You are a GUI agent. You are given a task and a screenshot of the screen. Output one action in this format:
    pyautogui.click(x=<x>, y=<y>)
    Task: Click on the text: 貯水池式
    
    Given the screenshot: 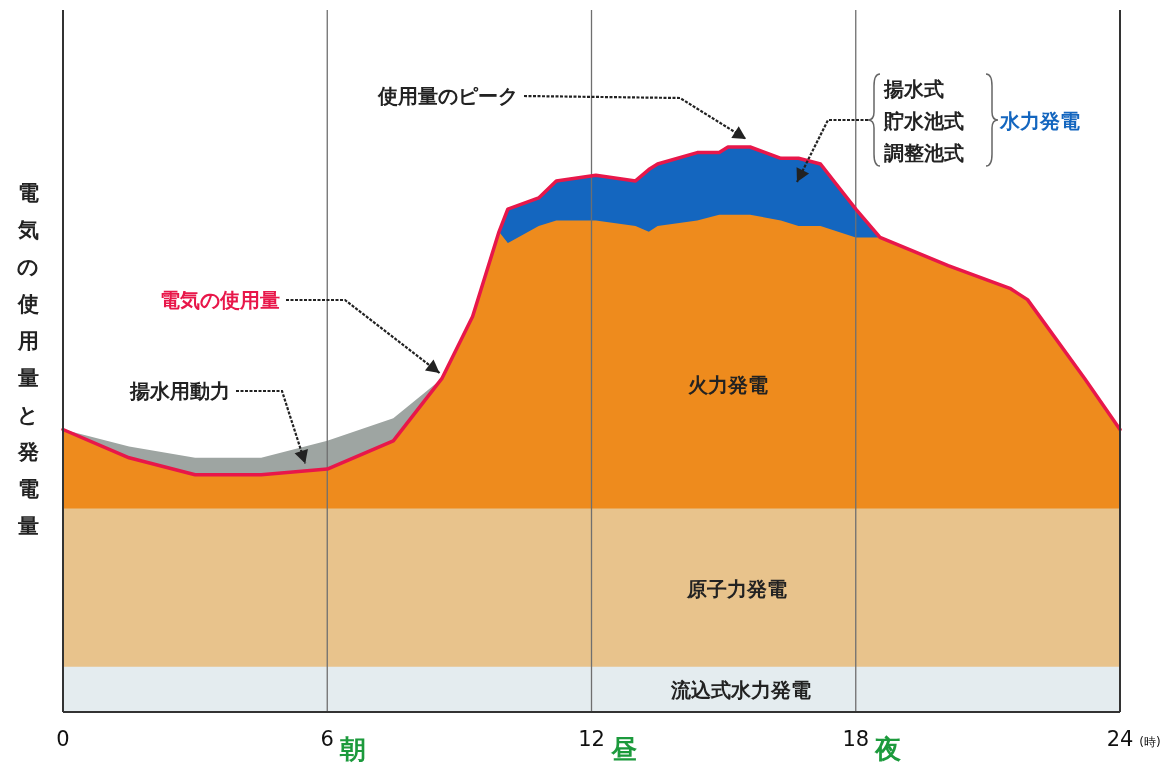 What is the action you would take?
    pyautogui.click(x=923, y=121)
    